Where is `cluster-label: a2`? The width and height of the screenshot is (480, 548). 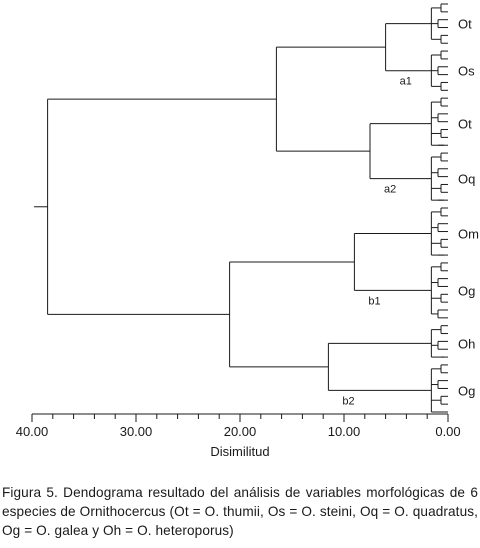
cluster-label: a2 is located at coordinates (390, 190).